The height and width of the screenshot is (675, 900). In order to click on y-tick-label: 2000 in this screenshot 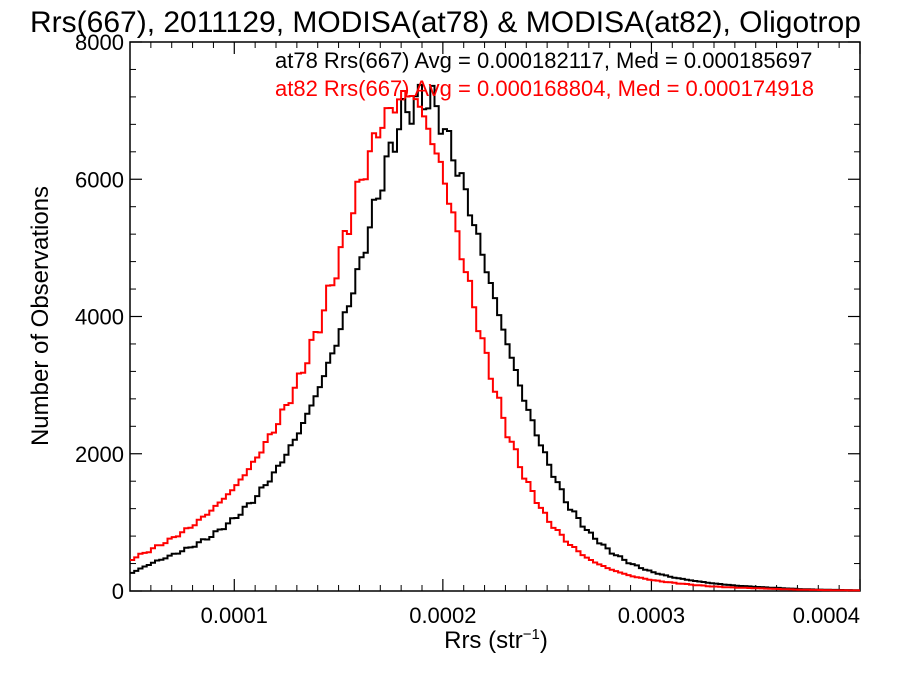, I will do `click(99, 454)`.